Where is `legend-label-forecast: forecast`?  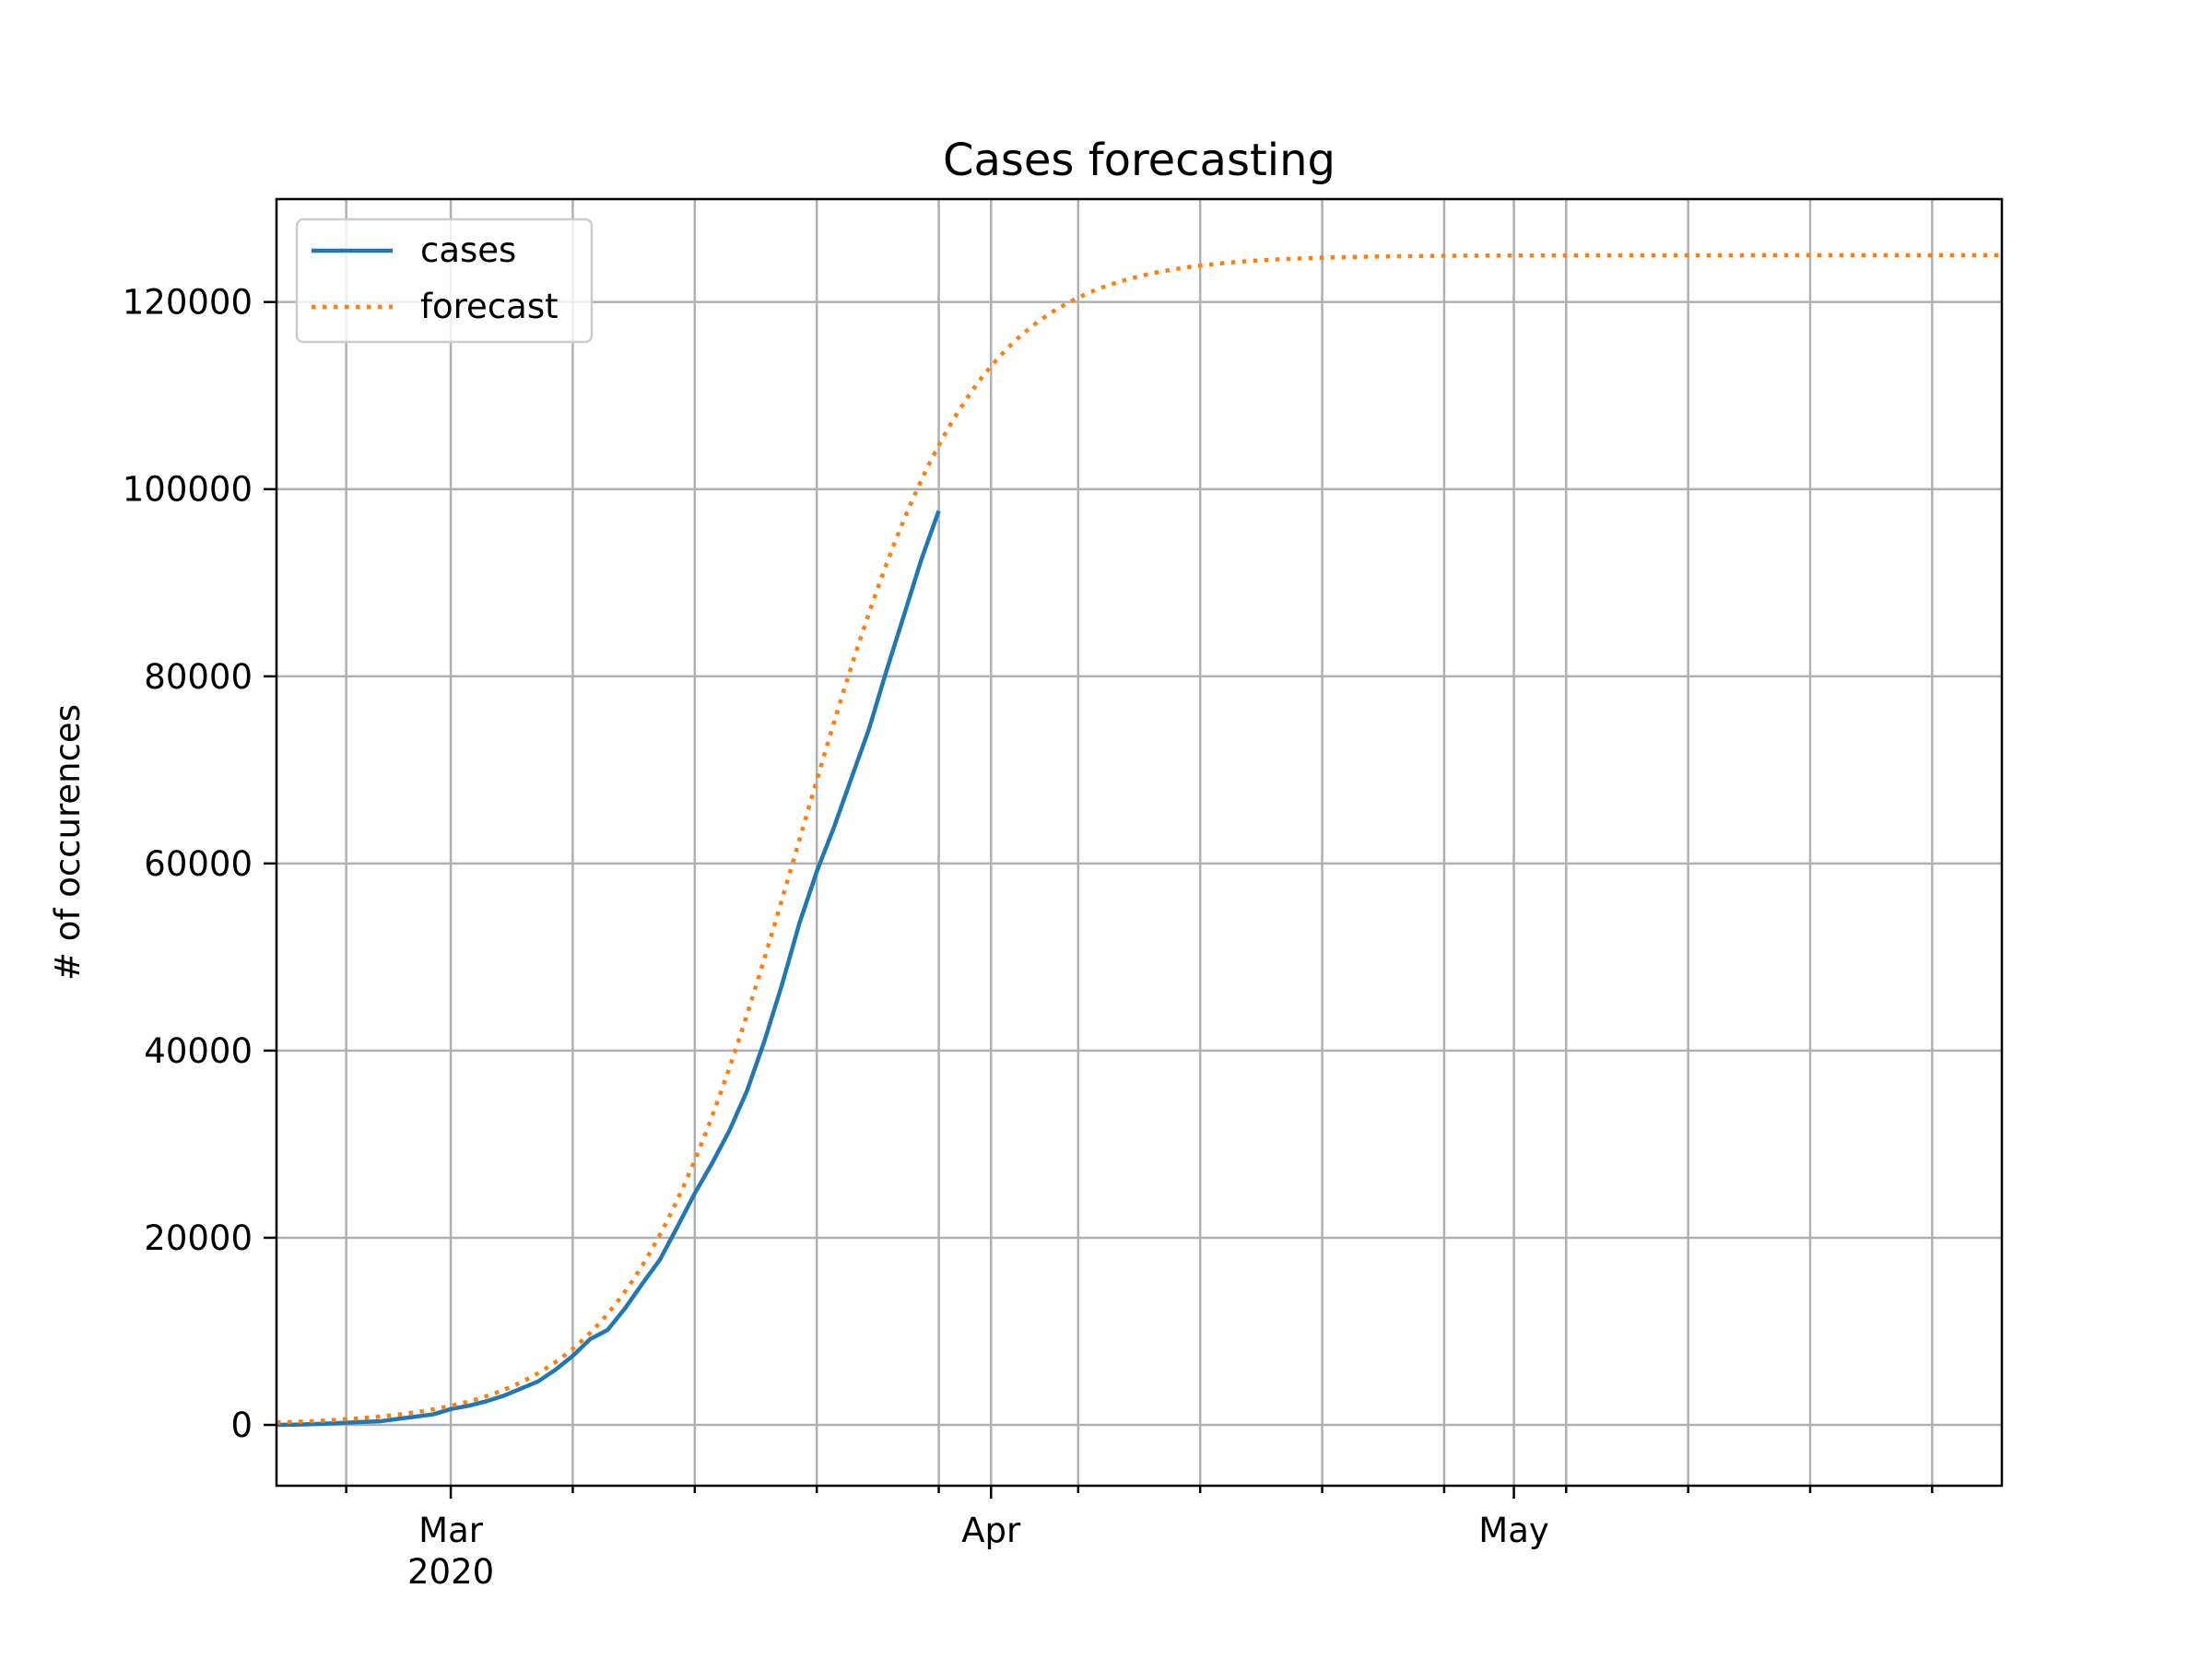
legend-label-forecast: forecast is located at coordinates (489, 306).